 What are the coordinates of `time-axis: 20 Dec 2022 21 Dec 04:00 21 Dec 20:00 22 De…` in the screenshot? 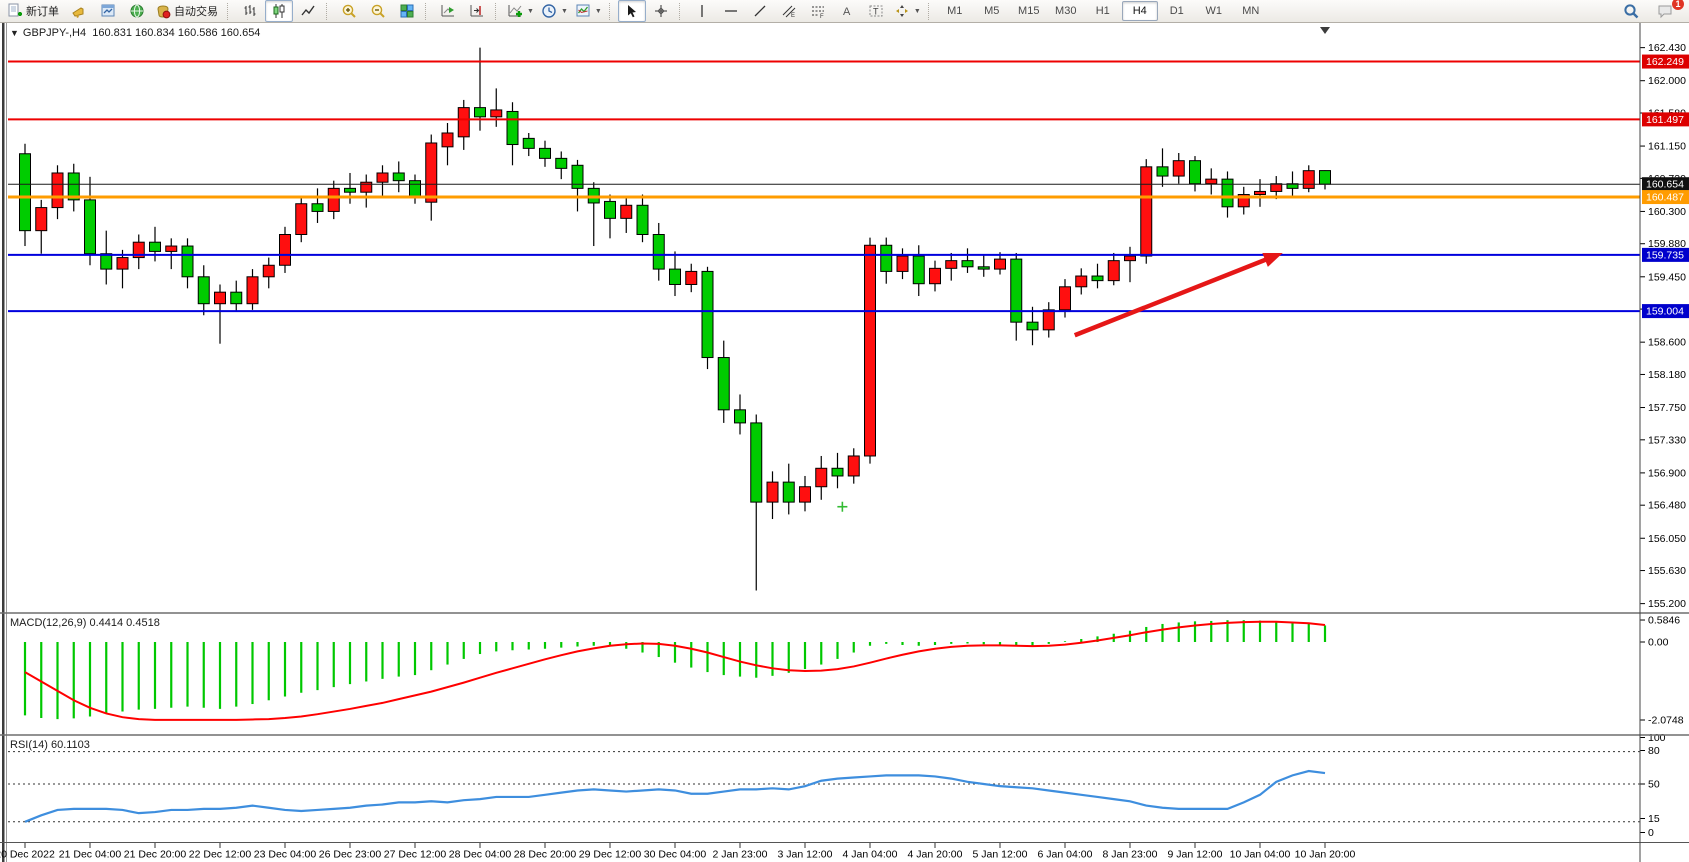 It's located at (678, 852).